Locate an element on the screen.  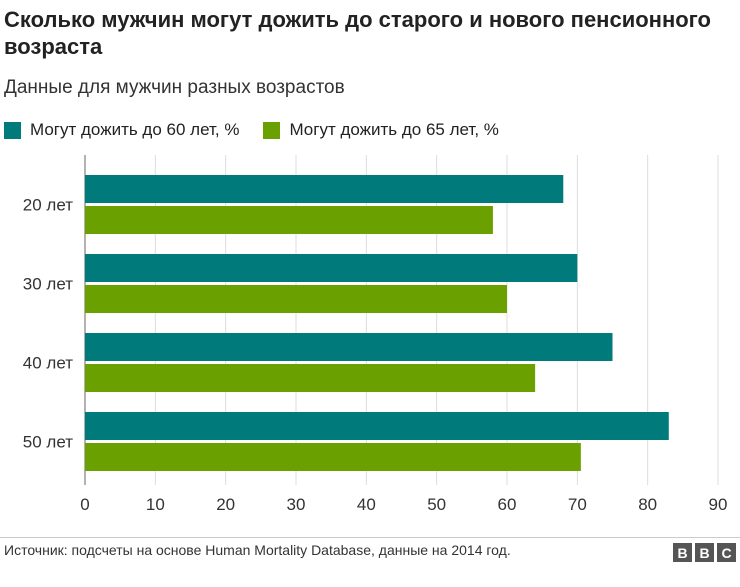
x-tick-label: 40 is located at coordinates (366, 504).